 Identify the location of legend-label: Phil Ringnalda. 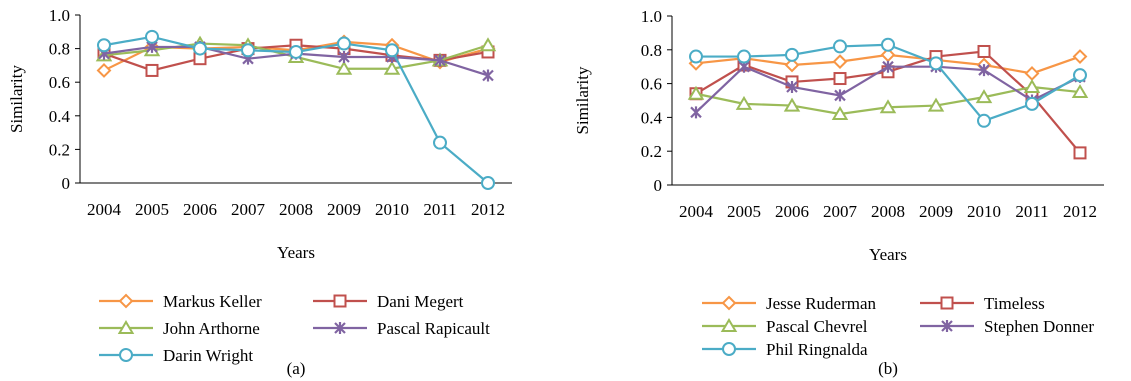
(817, 349).